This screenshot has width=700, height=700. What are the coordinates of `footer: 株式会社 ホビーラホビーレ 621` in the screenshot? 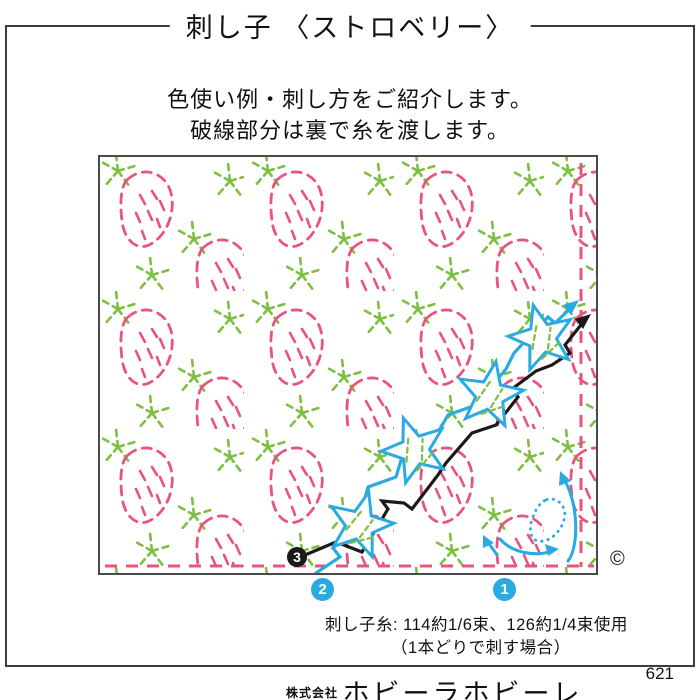 It's located at (350, 682).